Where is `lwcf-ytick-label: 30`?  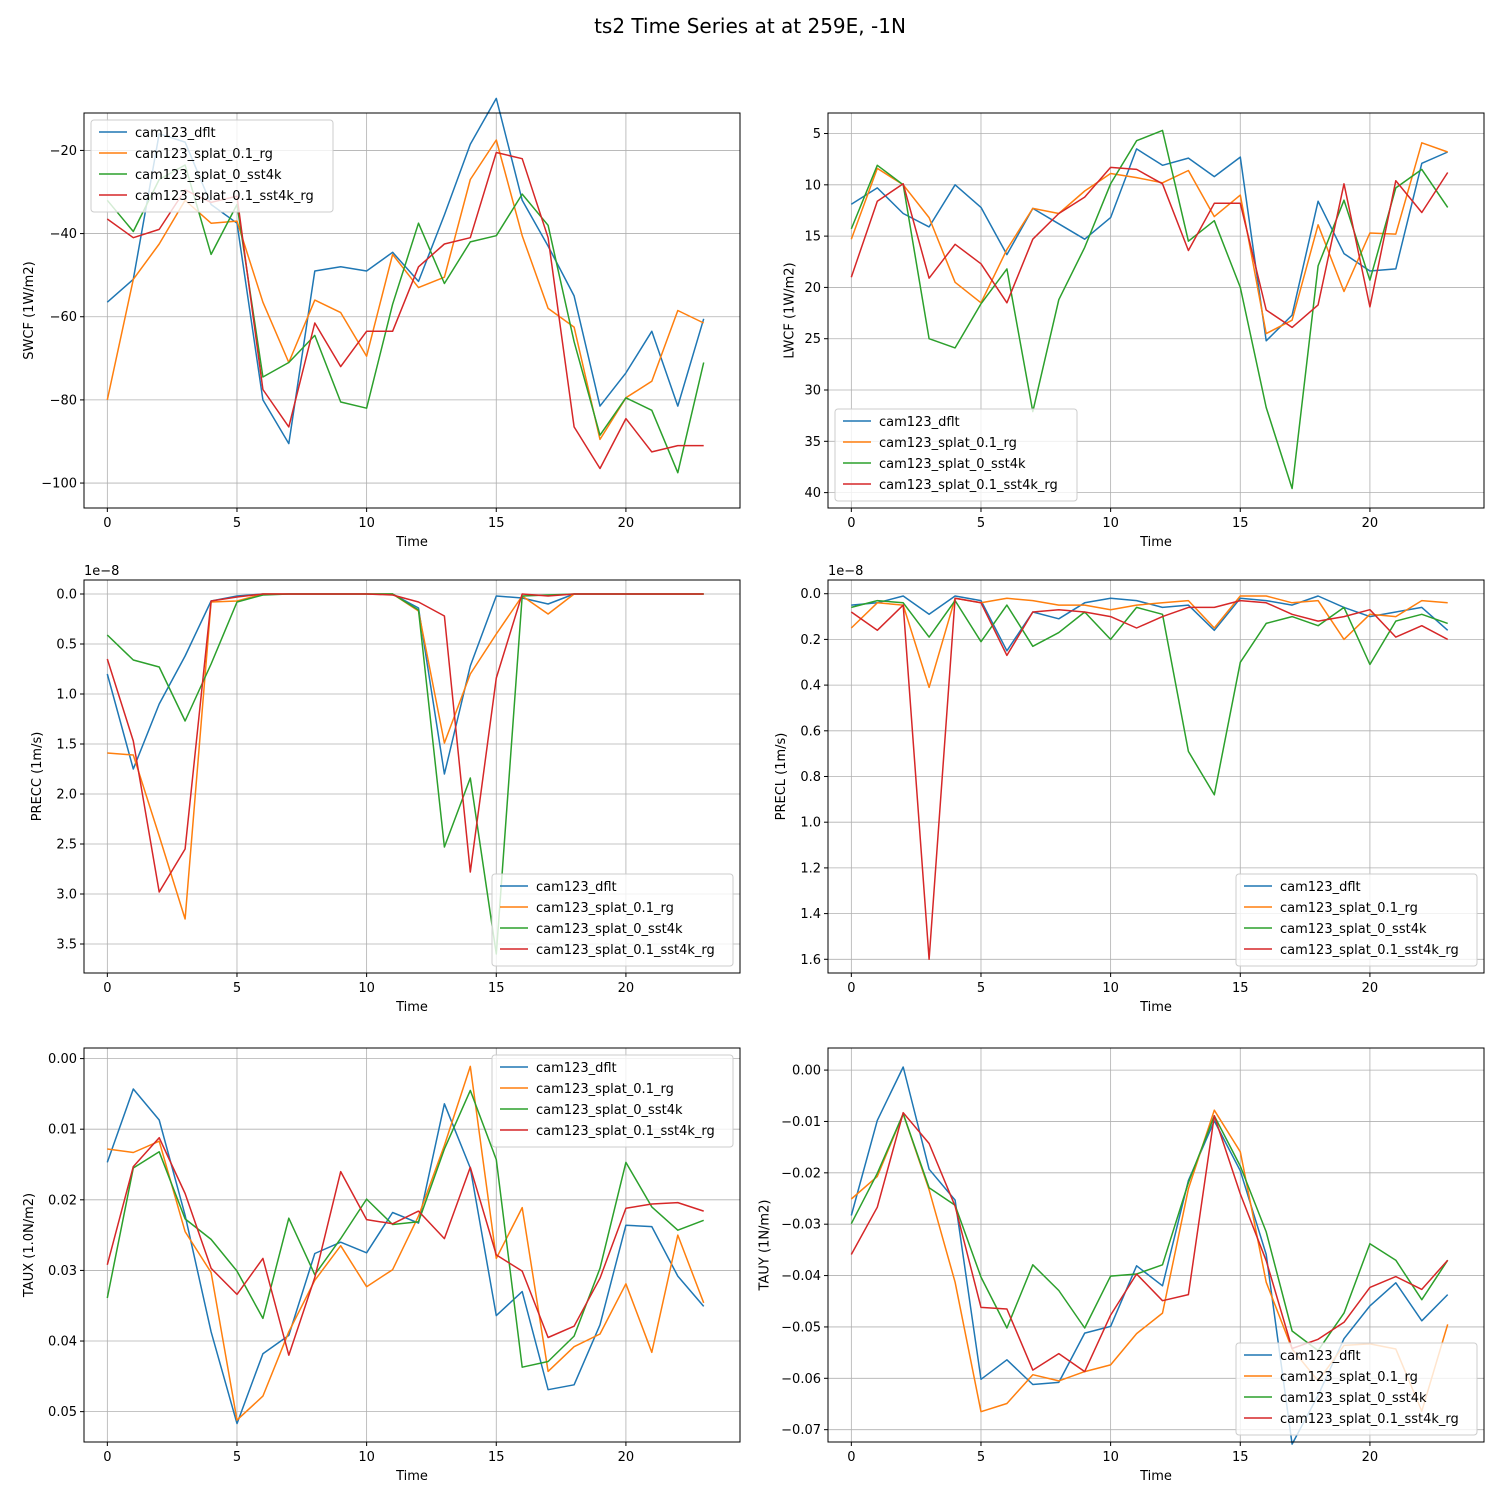 lwcf-ytick-label: 30 is located at coordinates (812, 391).